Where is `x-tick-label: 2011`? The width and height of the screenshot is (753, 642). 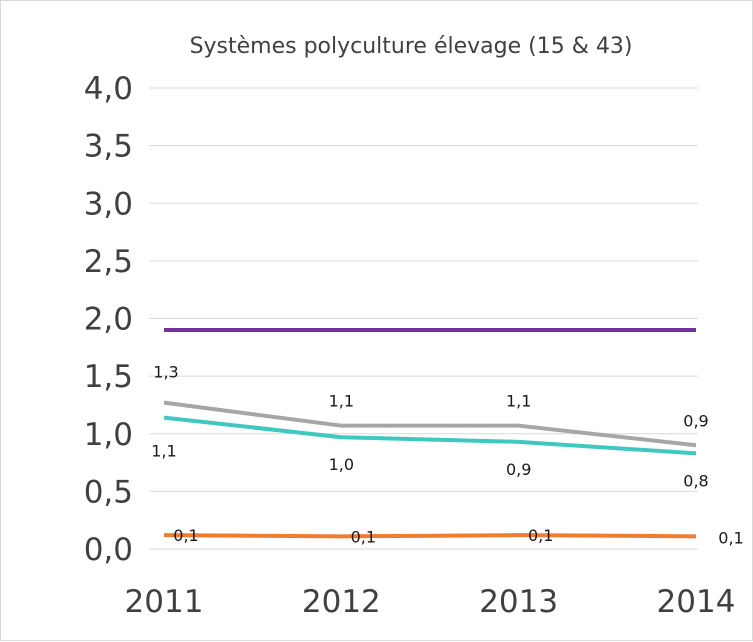 x-tick-label: 2011 is located at coordinates (164, 602).